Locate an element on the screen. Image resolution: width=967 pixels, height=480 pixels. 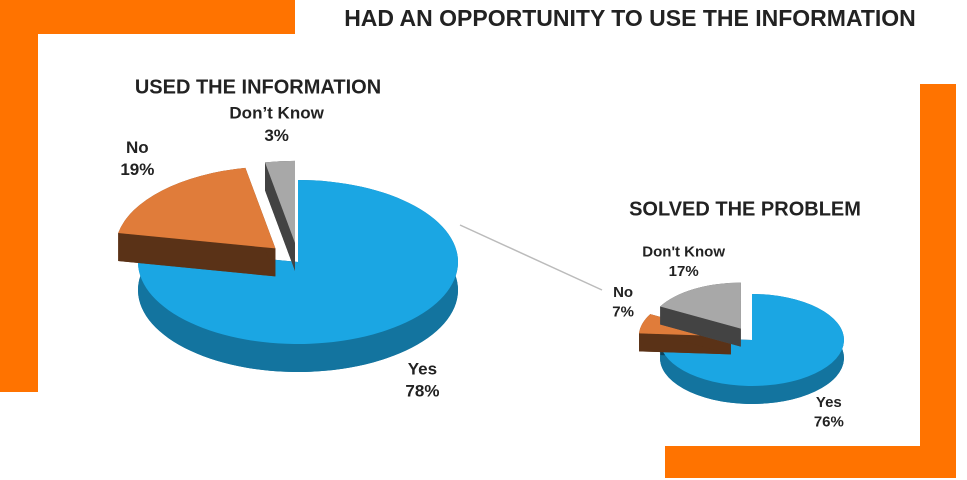
chart-title: SOLVED THE PROBLEM is located at coordinates (745, 209).